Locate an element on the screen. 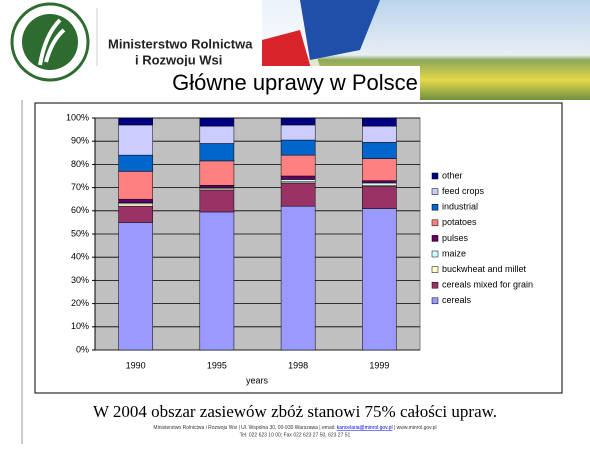 The width and height of the screenshot is (590, 449). logo-inner is located at coordinates (50, 42).